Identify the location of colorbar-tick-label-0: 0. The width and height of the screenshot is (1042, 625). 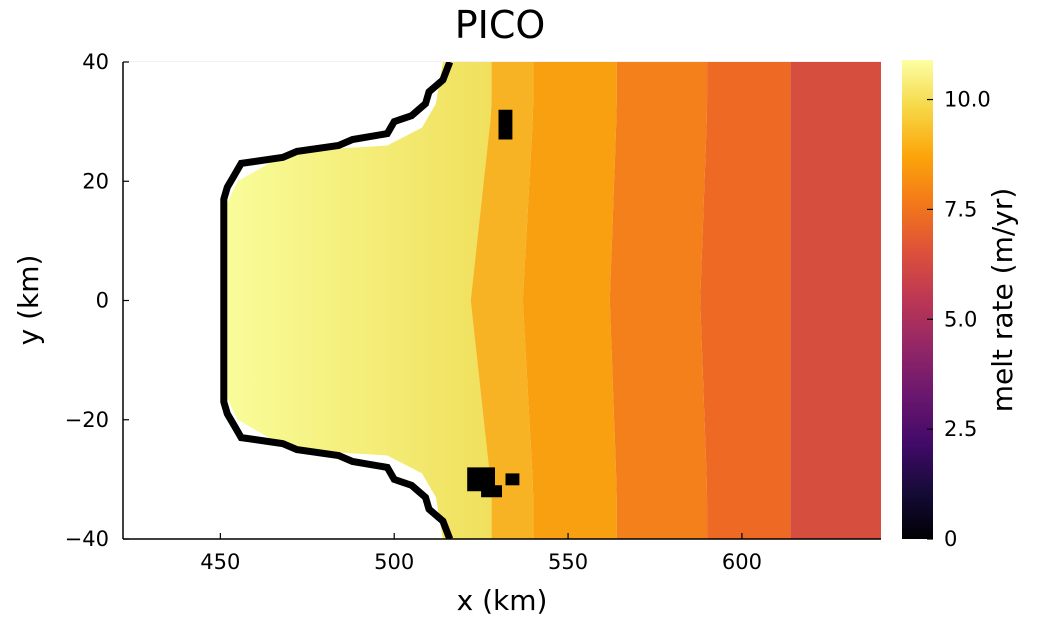
(950, 539).